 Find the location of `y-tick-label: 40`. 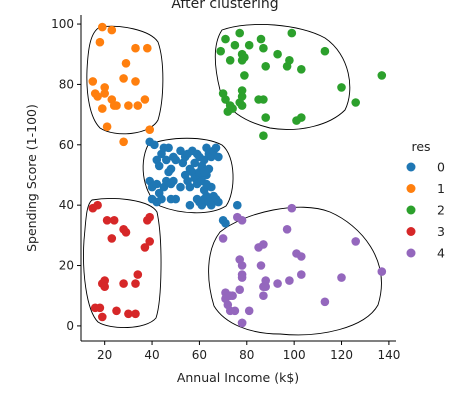

y-tick-label: 40 is located at coordinates (66, 205).